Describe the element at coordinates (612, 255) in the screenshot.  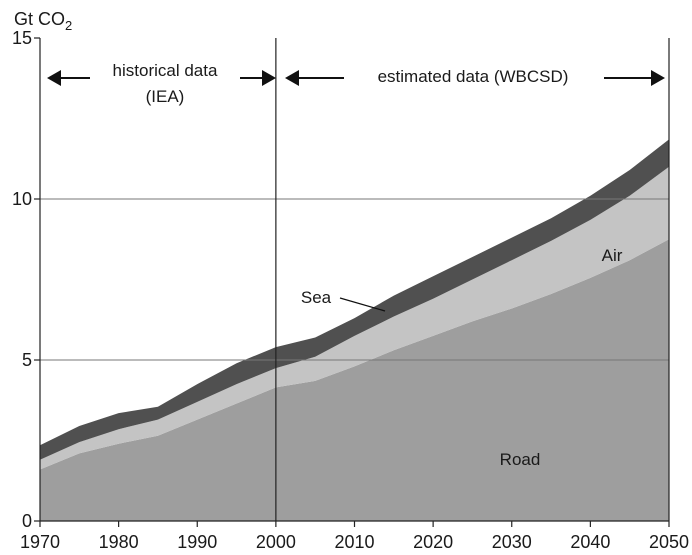
I see `air-label: Air` at that location.